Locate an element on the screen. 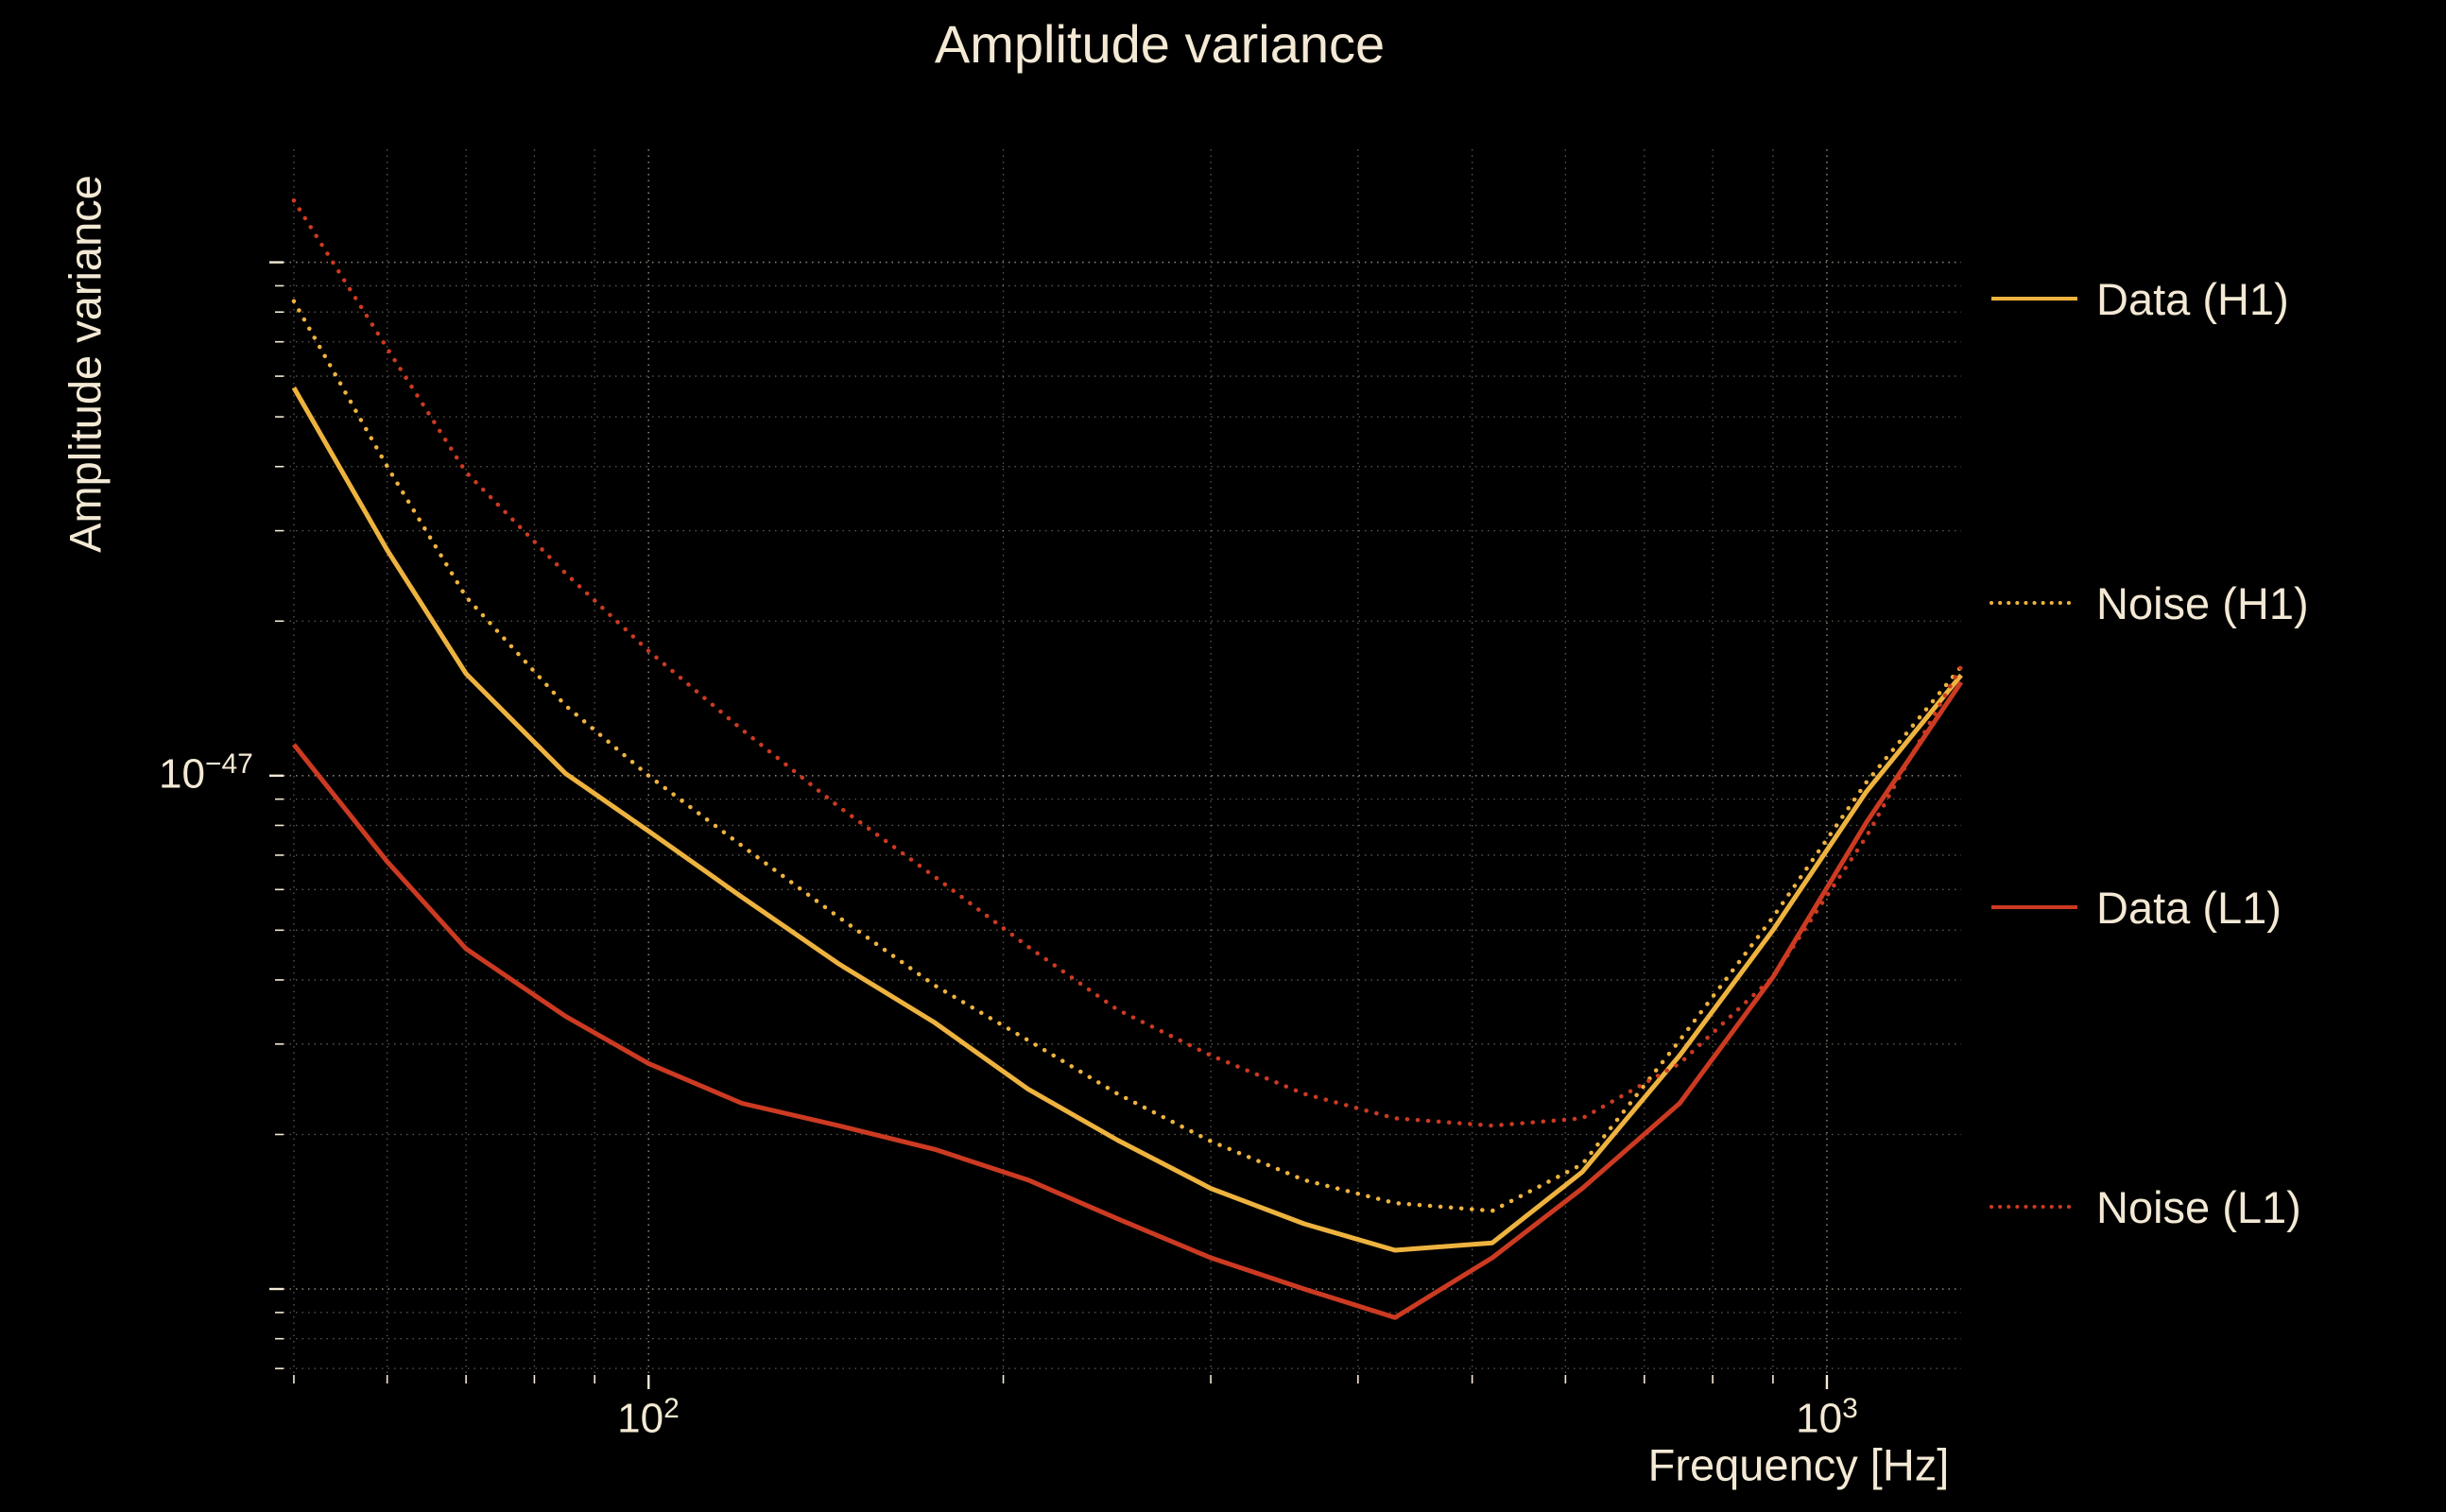  y-tick-exponent: −47 is located at coordinates (229, 764).